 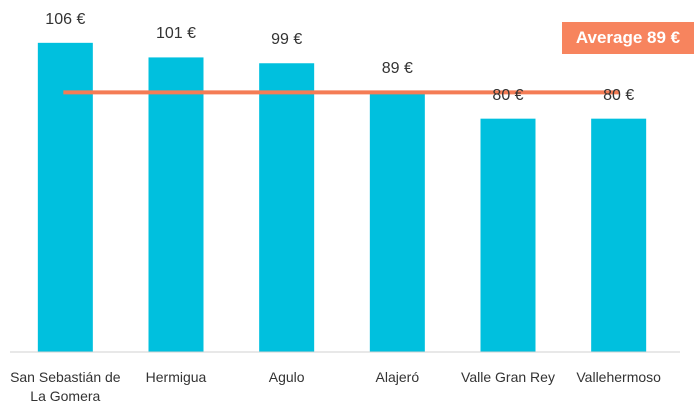 I want to click on x-tick-label: Hermigua, so click(x=176, y=377).